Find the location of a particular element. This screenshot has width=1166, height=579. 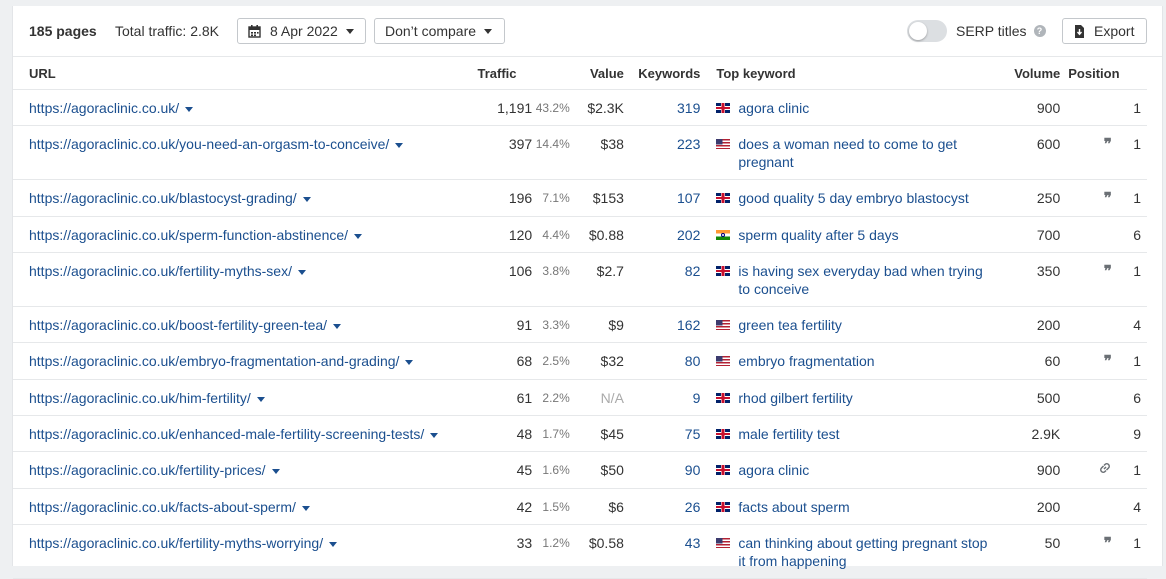

traffic-value: 45 is located at coordinates (490, 470).